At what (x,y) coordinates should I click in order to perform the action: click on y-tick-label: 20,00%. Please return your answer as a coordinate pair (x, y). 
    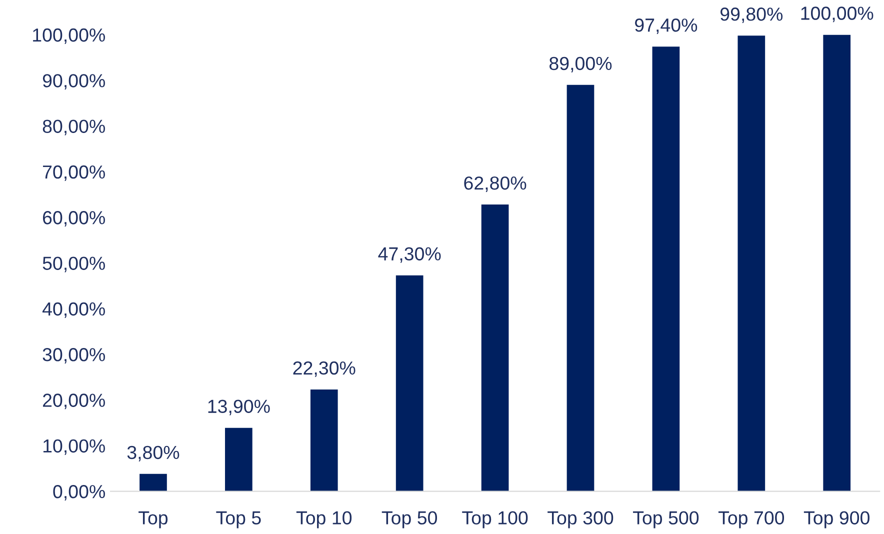
    Looking at the image, I should click on (73, 402).